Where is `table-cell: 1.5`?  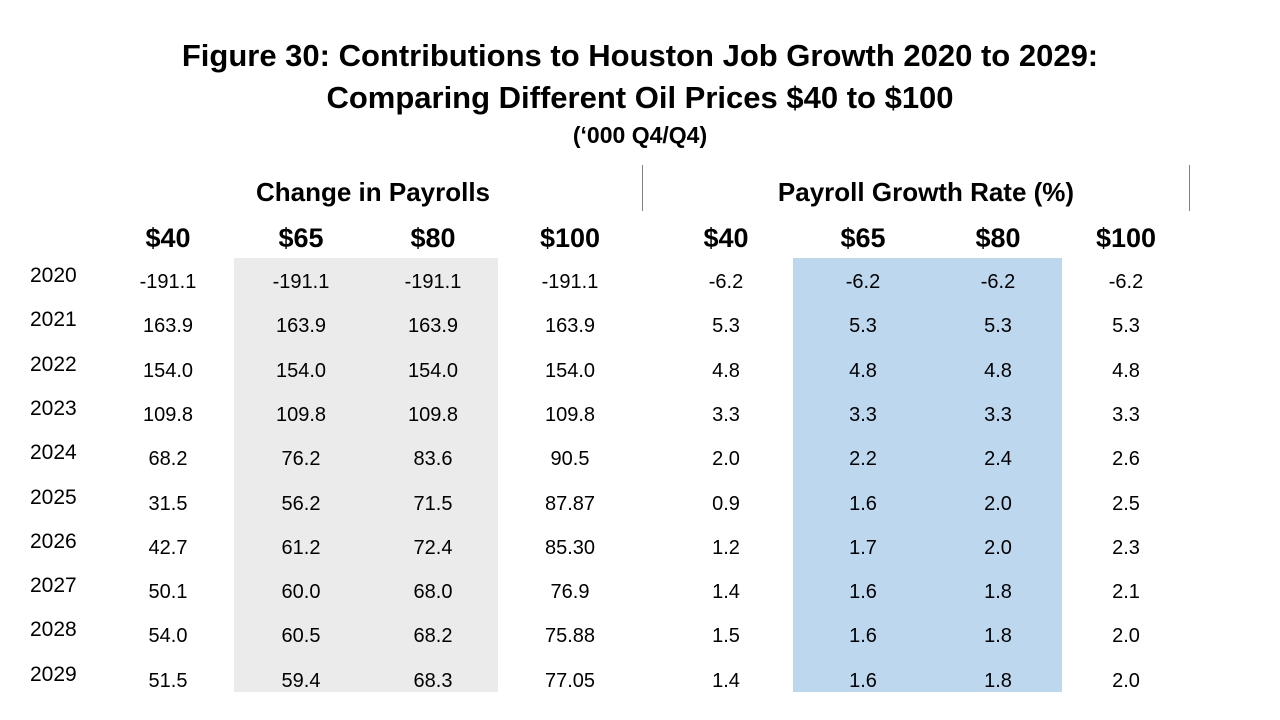 table-cell: 1.5 is located at coordinates (726, 636).